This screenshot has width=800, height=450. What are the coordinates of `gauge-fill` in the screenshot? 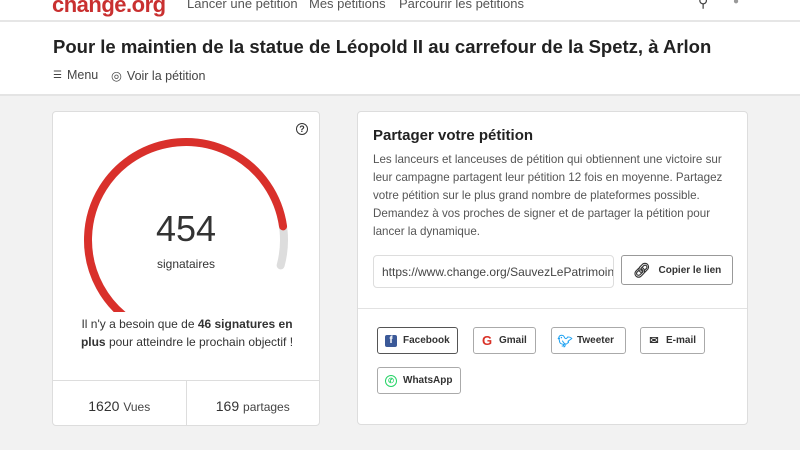 It's located at (186, 225).